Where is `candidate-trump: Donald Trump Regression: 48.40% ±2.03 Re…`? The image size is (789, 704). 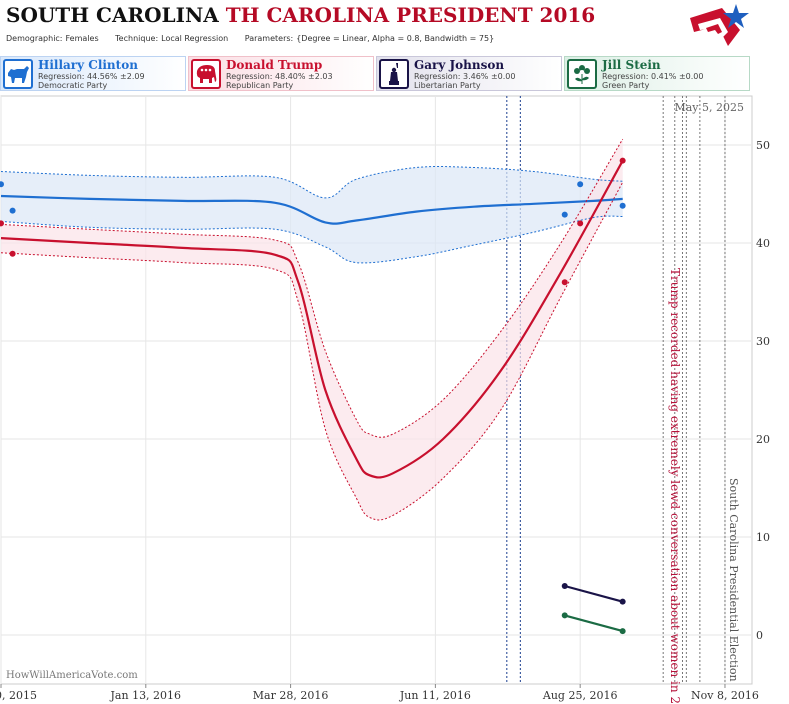
candidate-trump: Donald Trump Regression: 48.40% ±2.03 Re… is located at coordinates (281, 73).